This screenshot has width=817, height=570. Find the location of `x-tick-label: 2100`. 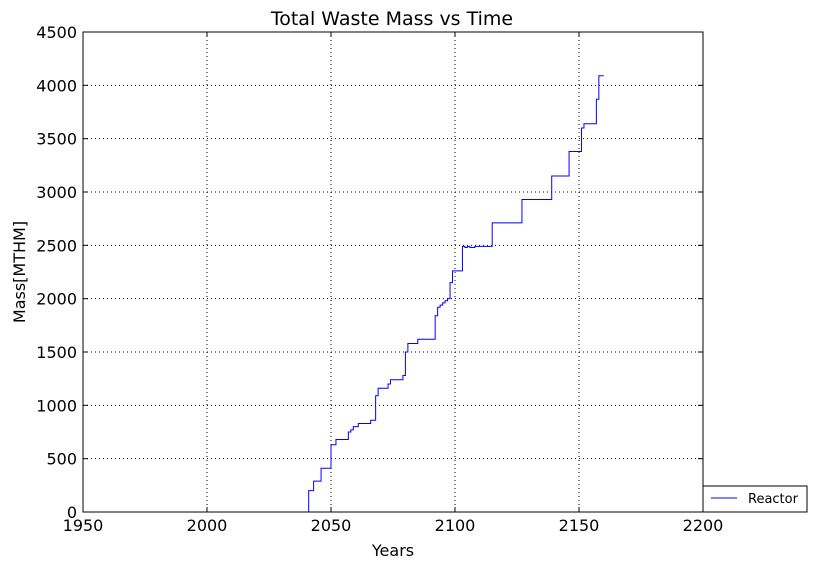

x-tick-label: 2100 is located at coordinates (455, 525).